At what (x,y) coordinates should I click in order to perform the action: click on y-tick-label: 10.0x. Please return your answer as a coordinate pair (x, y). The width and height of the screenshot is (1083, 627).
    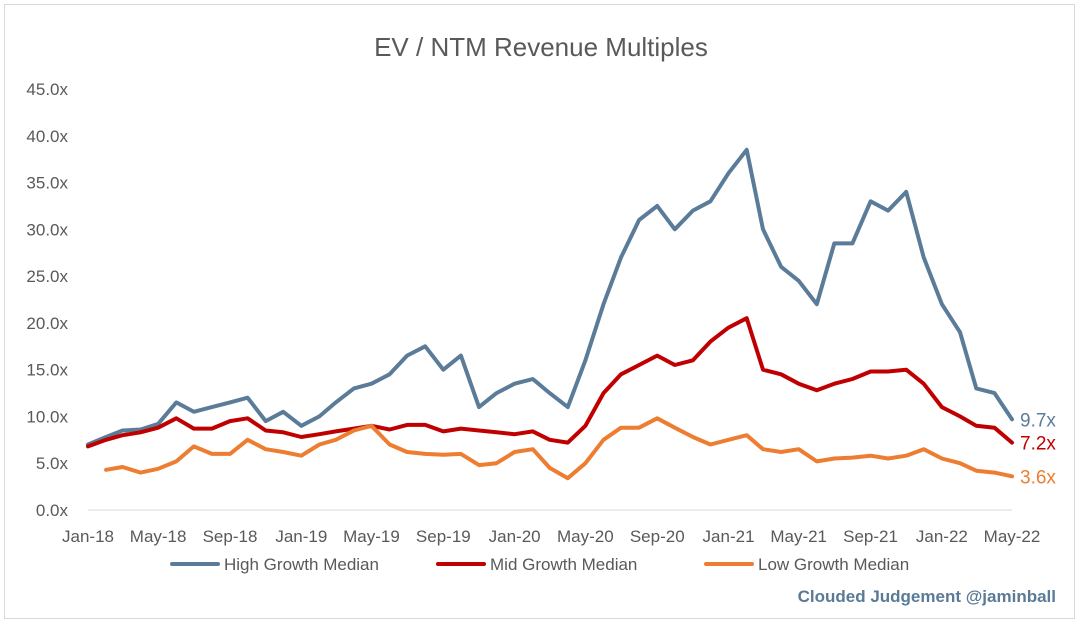
    Looking at the image, I should click on (47, 416).